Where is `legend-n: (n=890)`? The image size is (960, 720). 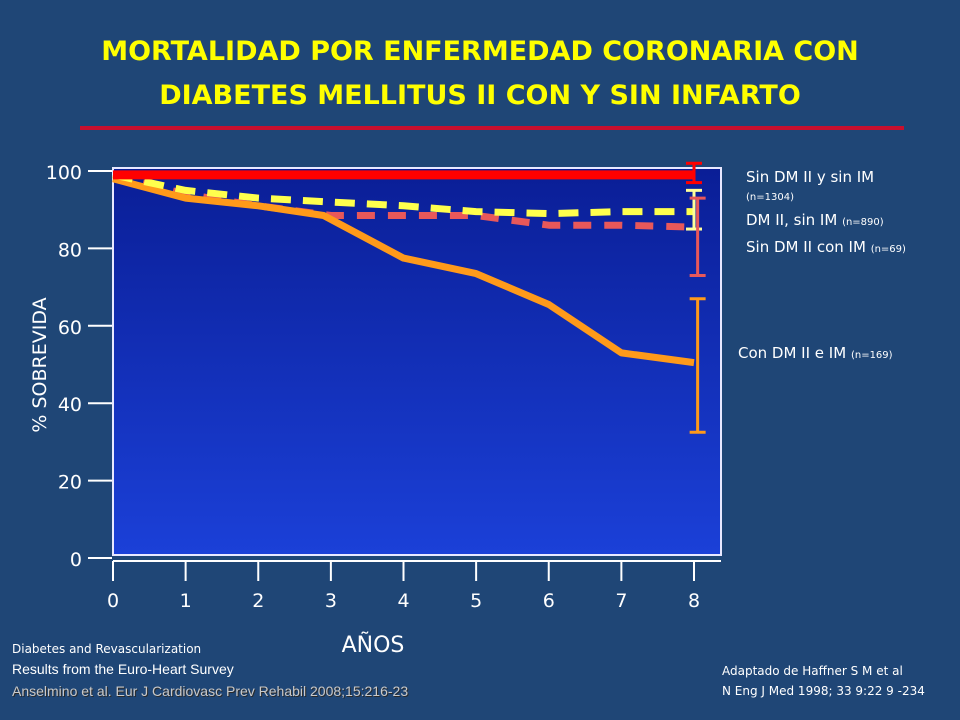 legend-n: (n=890) is located at coordinates (863, 222).